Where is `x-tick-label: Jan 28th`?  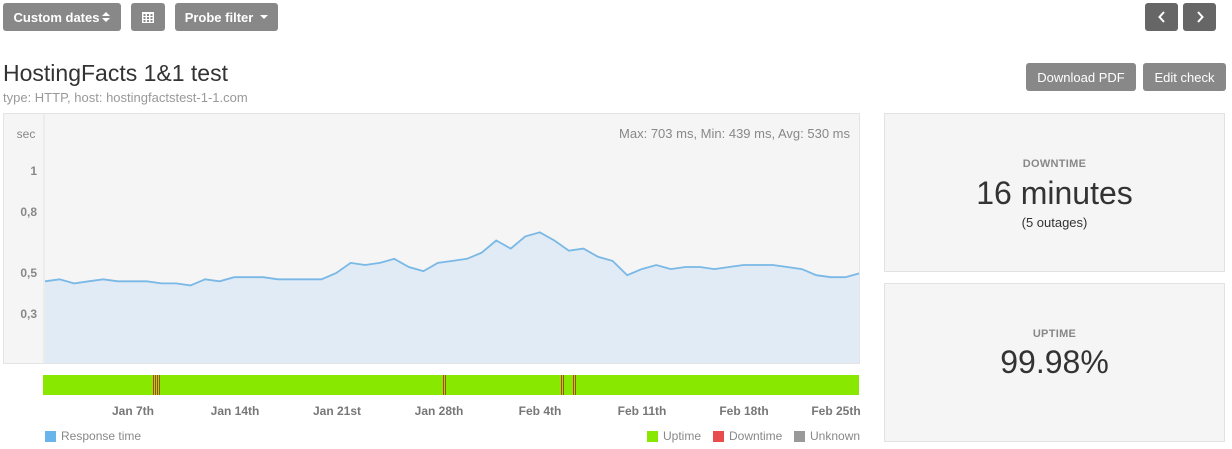 x-tick-label: Jan 28th is located at coordinates (439, 411).